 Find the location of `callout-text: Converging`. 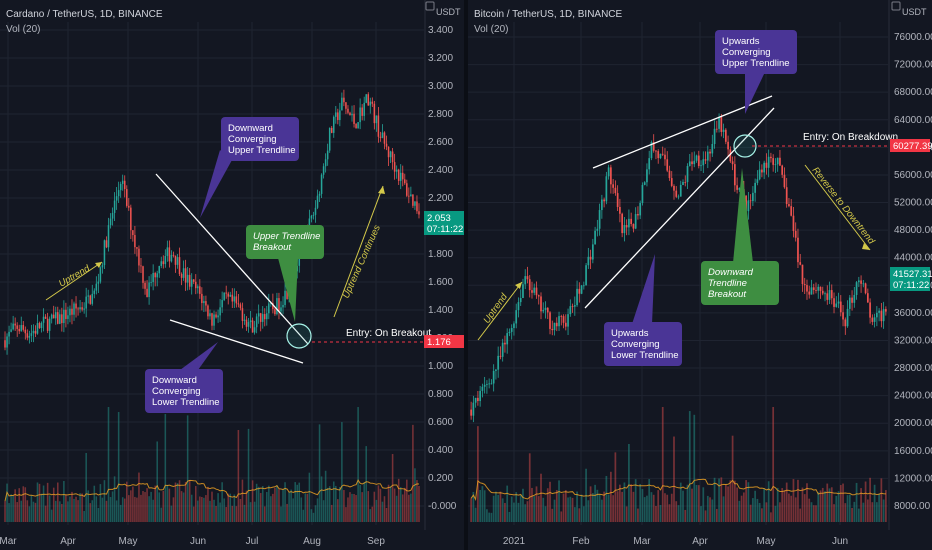

callout-text: Converging is located at coordinates (635, 344).